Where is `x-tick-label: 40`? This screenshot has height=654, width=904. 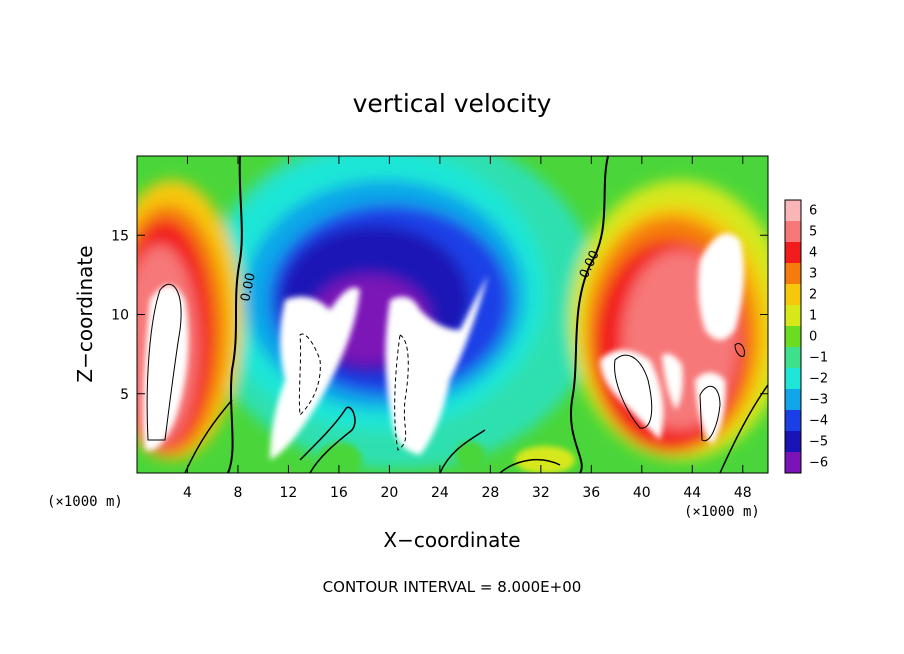
x-tick-label: 40 is located at coordinates (642, 493).